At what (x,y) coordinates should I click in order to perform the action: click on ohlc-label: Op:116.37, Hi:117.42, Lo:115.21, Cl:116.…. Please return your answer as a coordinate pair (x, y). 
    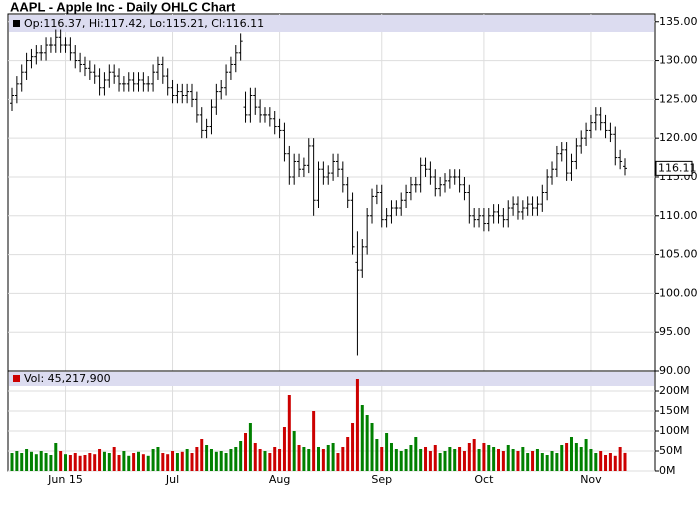
    Looking at the image, I should click on (144, 23).